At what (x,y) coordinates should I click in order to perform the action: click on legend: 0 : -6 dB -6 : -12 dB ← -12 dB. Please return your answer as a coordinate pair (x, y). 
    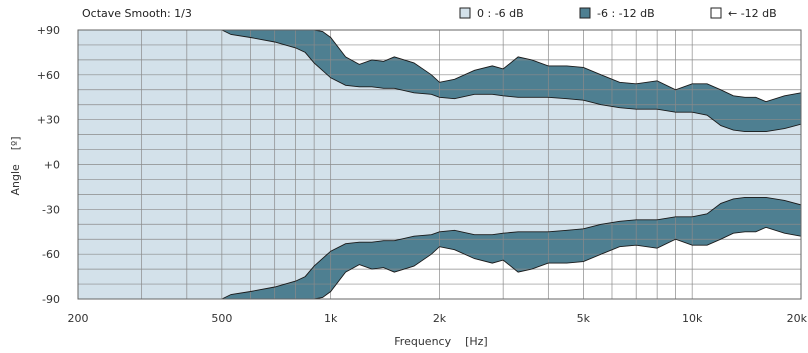
    Looking at the image, I should click on (618, 13).